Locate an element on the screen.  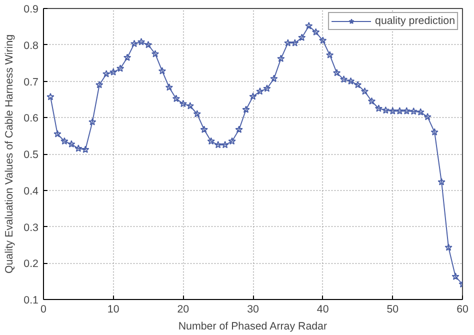
y-tick-label: 0.5 is located at coordinates (31, 155).